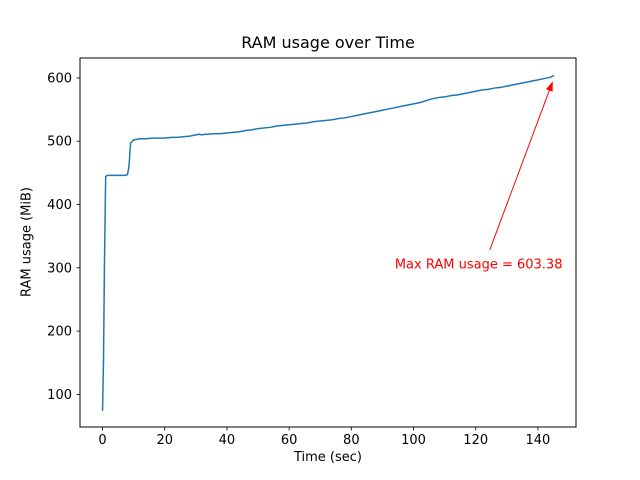 This screenshot has height=480, width=640. Describe the element at coordinates (328, 42) in the screenshot. I see `chart-title: RAM usage over Time` at that location.